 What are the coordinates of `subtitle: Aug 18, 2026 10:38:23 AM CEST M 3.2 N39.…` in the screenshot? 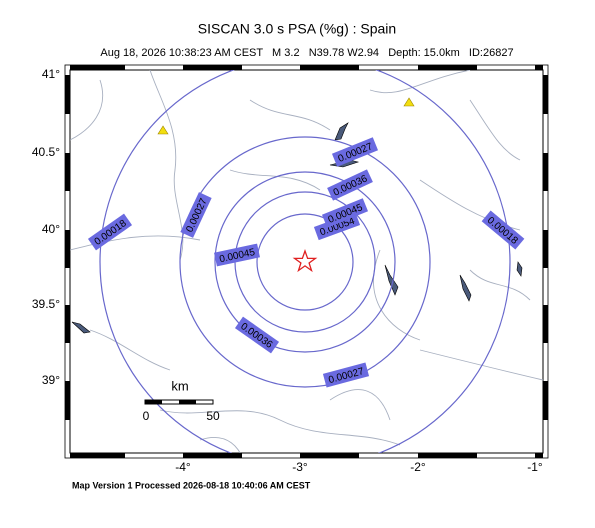 It's located at (306, 53).